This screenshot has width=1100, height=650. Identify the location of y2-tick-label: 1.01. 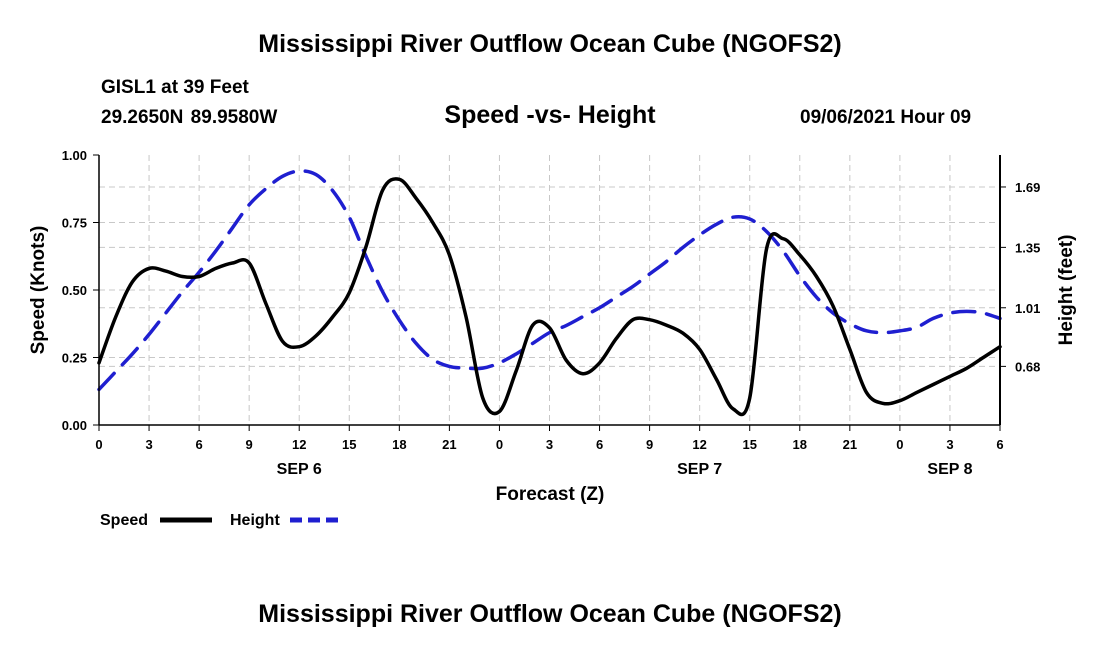
(1027, 308).